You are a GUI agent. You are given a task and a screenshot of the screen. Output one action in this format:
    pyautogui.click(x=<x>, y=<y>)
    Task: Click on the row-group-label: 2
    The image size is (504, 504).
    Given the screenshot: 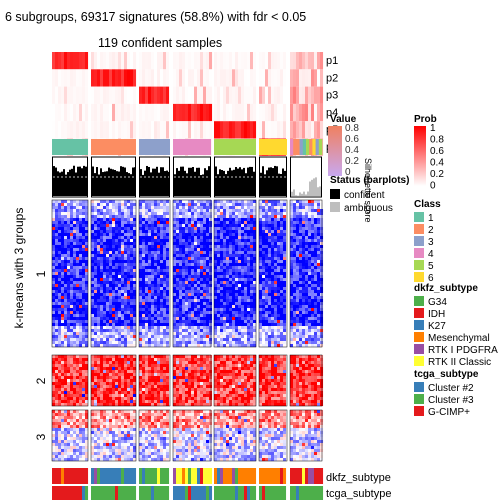 What is the action you would take?
    pyautogui.click(x=41, y=380)
    